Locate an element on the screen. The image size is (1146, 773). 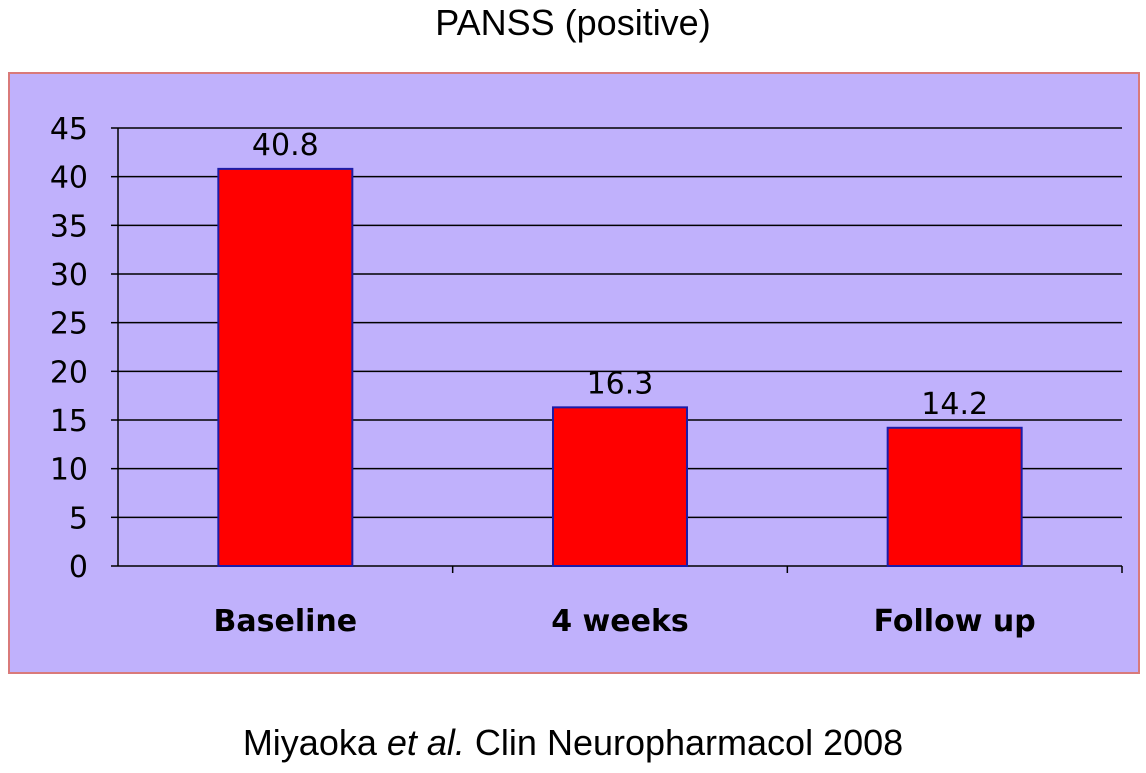
y-tick-label: 25 is located at coordinates (69, 324).